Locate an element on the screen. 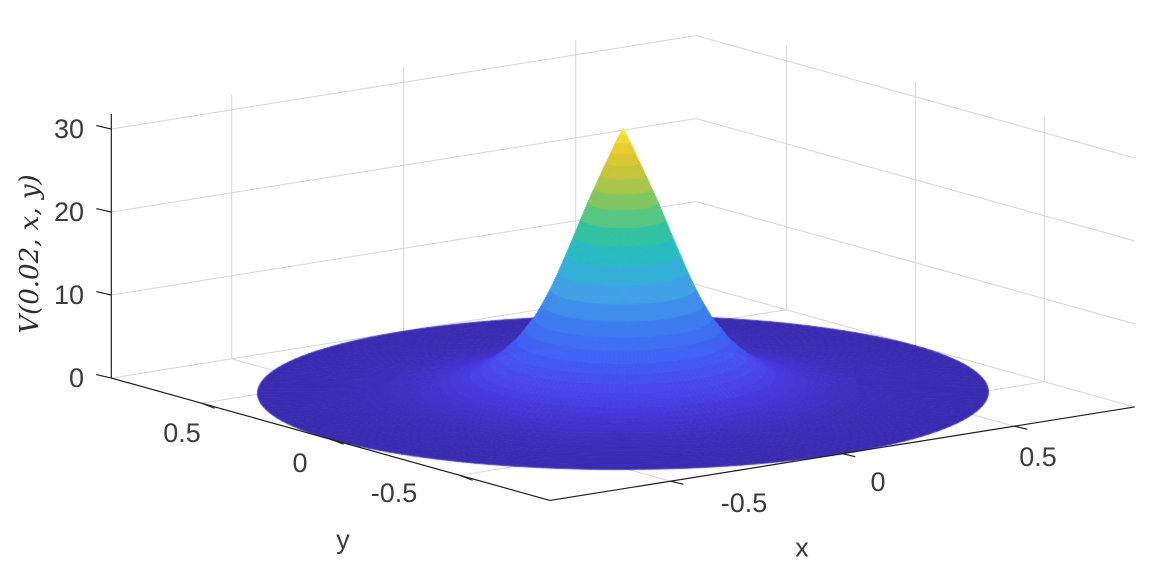 The height and width of the screenshot is (563, 1154). x-axis-label: x is located at coordinates (802, 547).